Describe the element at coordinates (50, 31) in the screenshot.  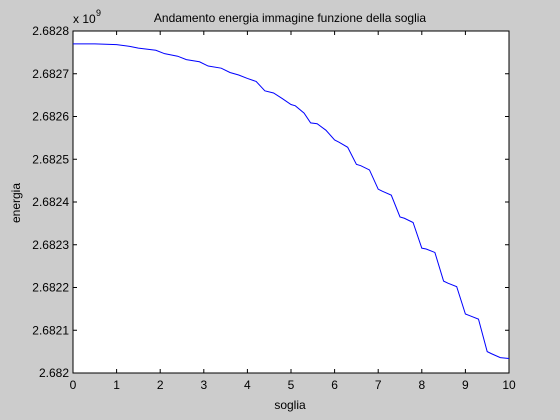
I see `y-tick-label: 2.6828` at that location.